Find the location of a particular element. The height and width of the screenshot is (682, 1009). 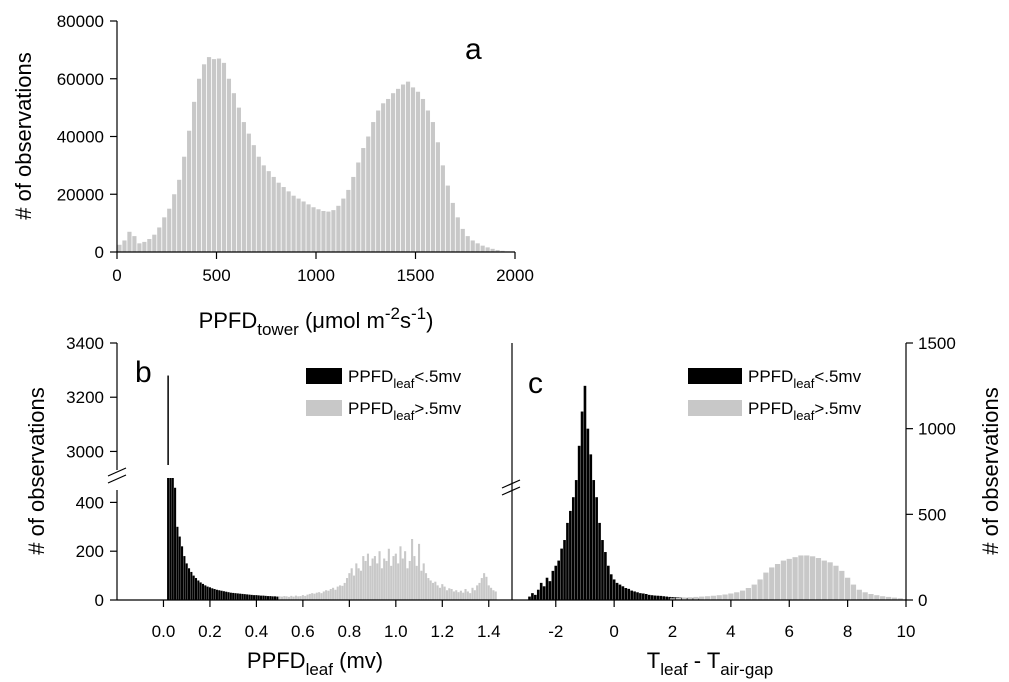

panel-b-xtick-label: 0.4 is located at coordinates (257, 631).